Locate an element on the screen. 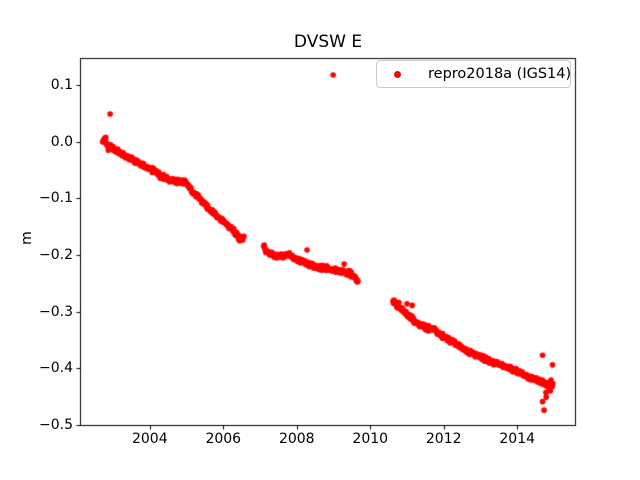  x-tick-label: 2014 is located at coordinates (517, 439).